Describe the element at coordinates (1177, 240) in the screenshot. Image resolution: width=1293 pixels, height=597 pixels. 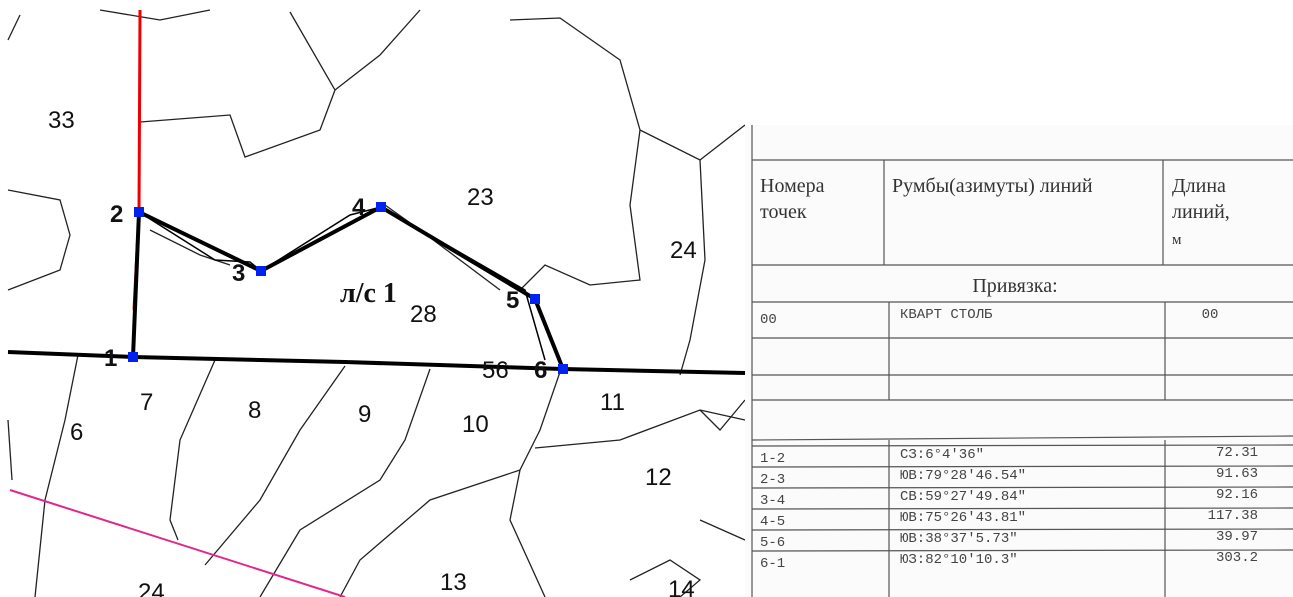
I see `header-line: м` at that location.